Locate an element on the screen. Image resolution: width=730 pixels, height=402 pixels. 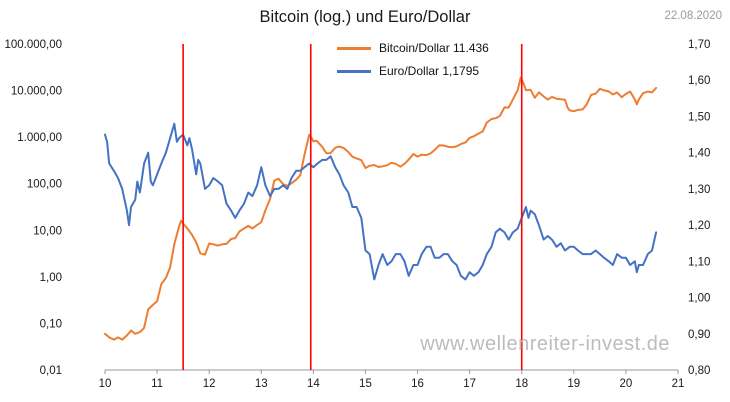
x-axis-label: 19 is located at coordinates (573, 384).